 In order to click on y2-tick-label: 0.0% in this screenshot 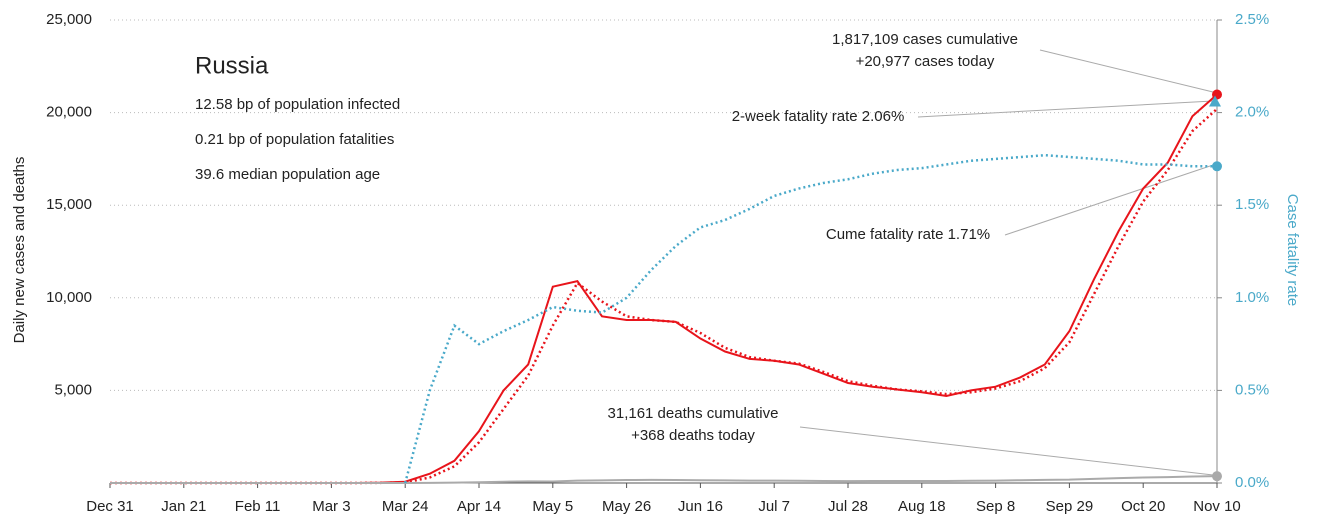, I will do `click(1252, 482)`.